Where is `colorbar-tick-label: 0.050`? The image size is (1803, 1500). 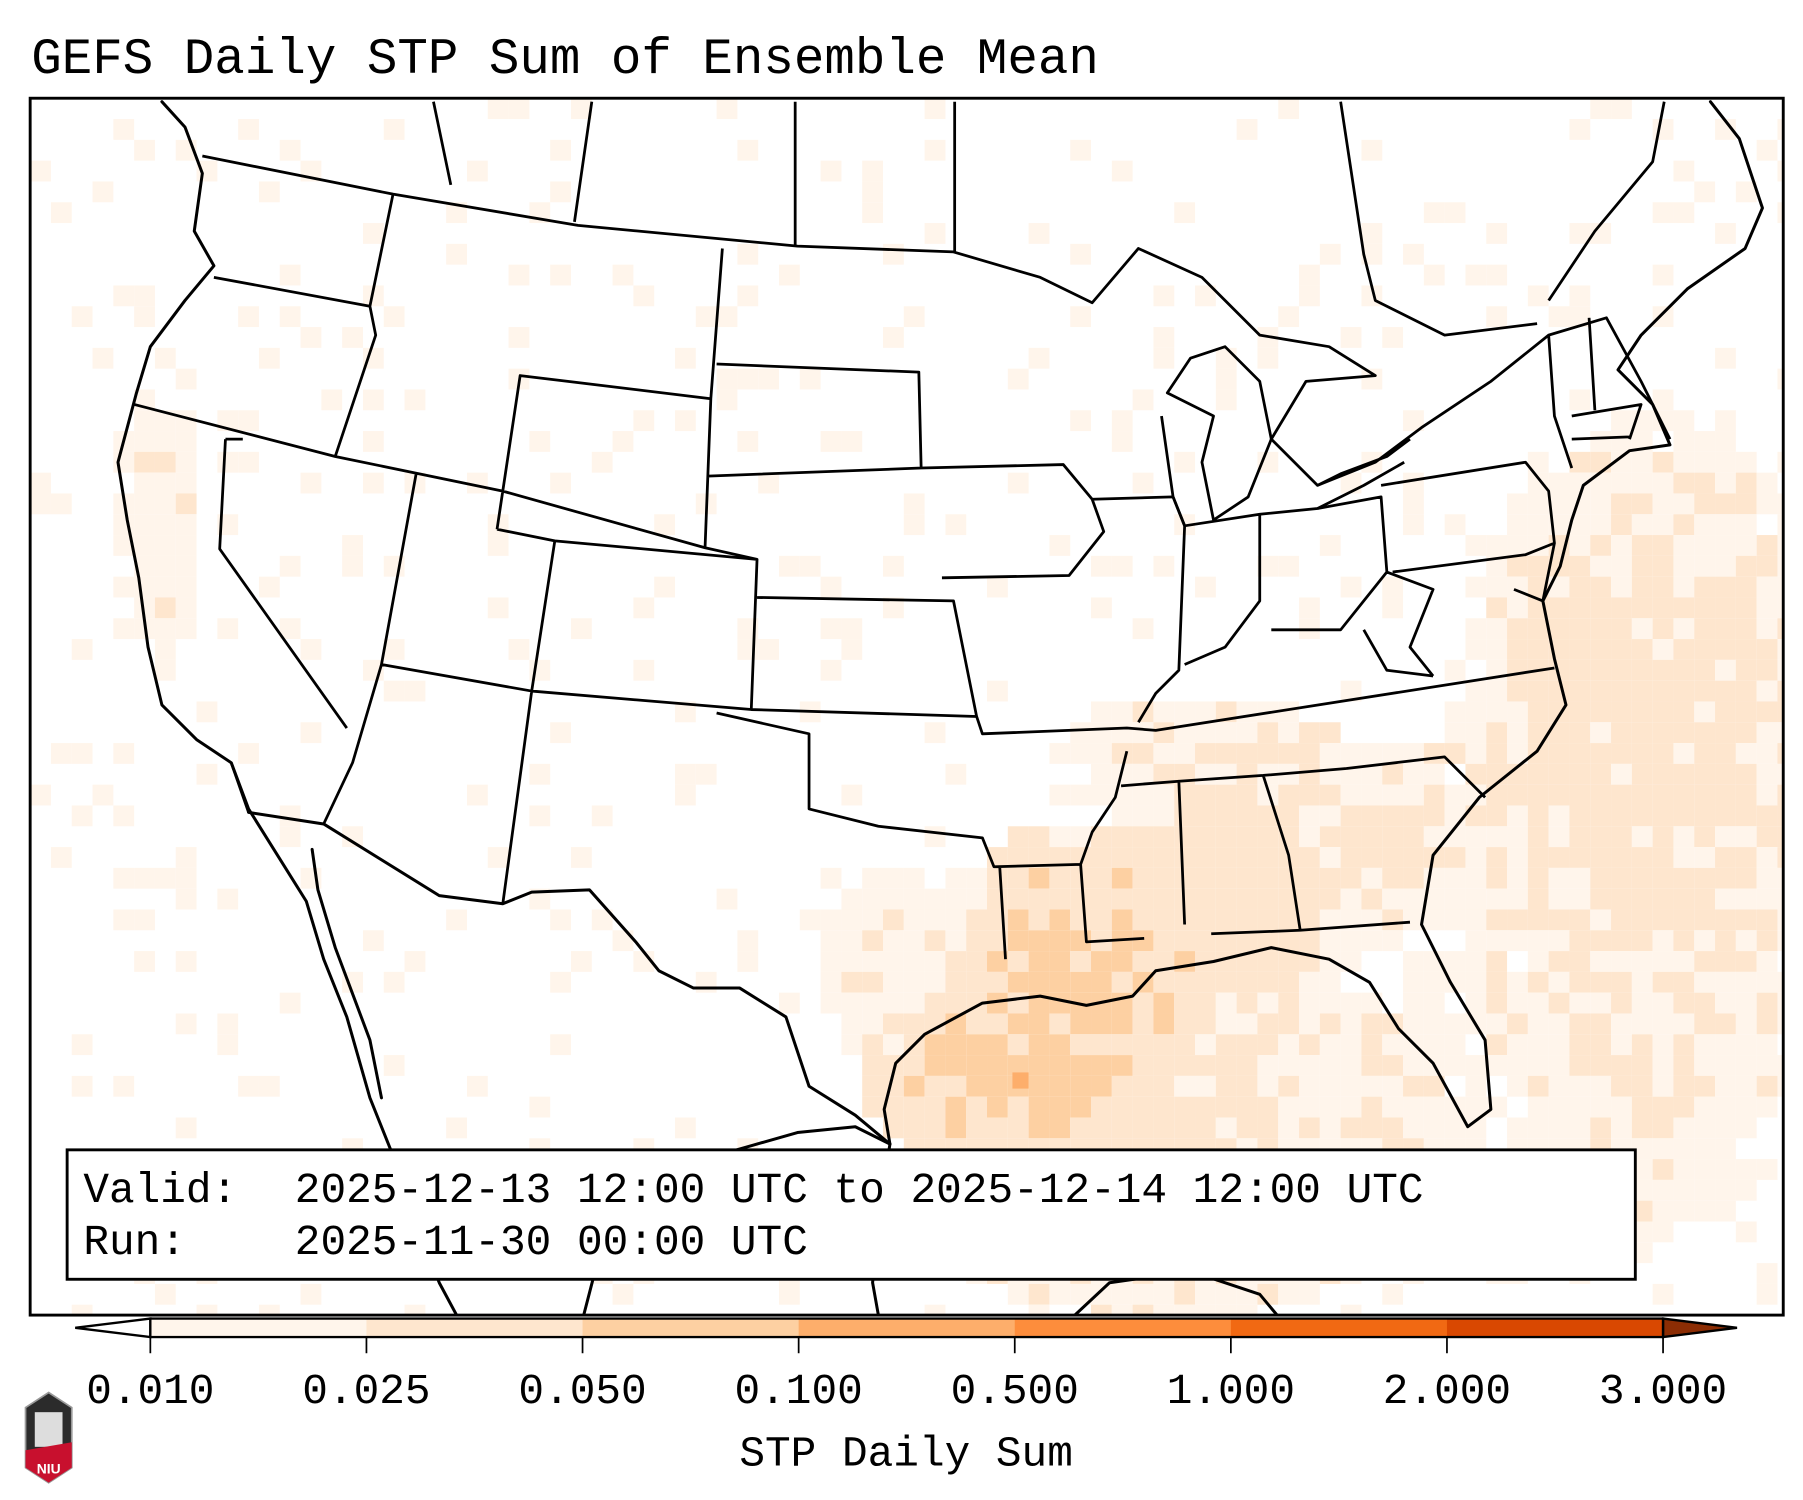
colorbar-tick-label: 0.050 is located at coordinates (582, 1391).